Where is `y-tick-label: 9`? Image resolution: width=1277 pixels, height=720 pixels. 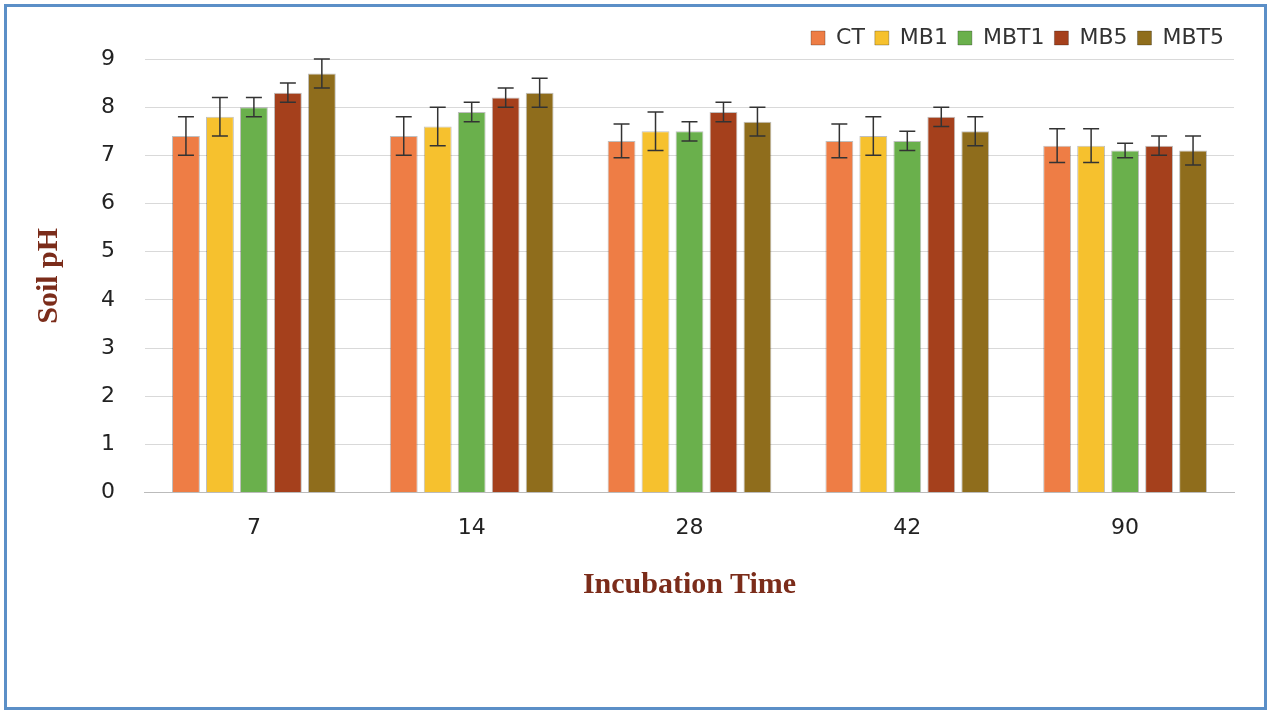 y-tick-label: 9 is located at coordinates (108, 57).